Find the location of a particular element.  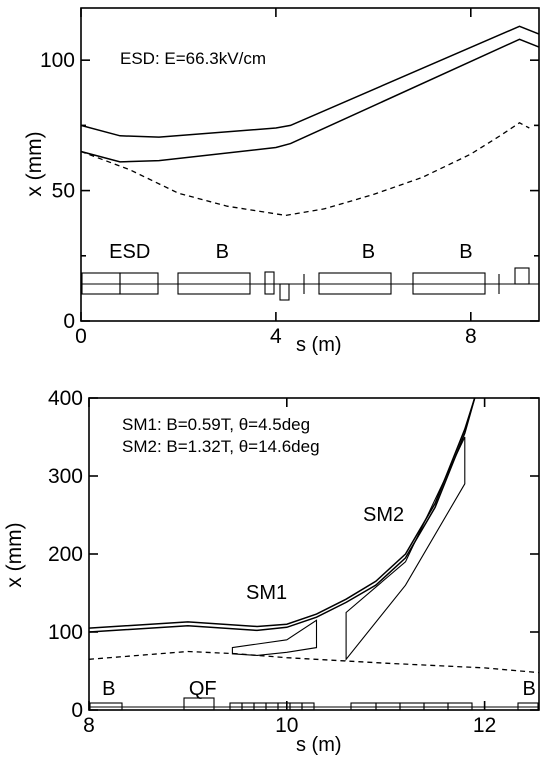

x-tick-label: 10 is located at coordinates (286, 725).